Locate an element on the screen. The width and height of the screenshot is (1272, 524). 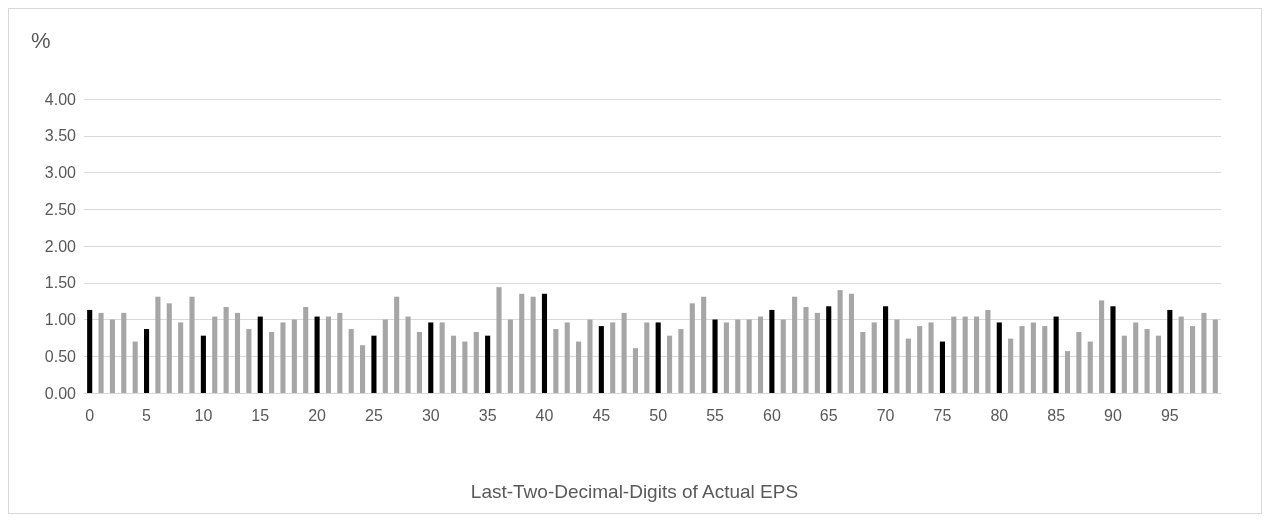
x-tick-label: 80 is located at coordinates (999, 415).